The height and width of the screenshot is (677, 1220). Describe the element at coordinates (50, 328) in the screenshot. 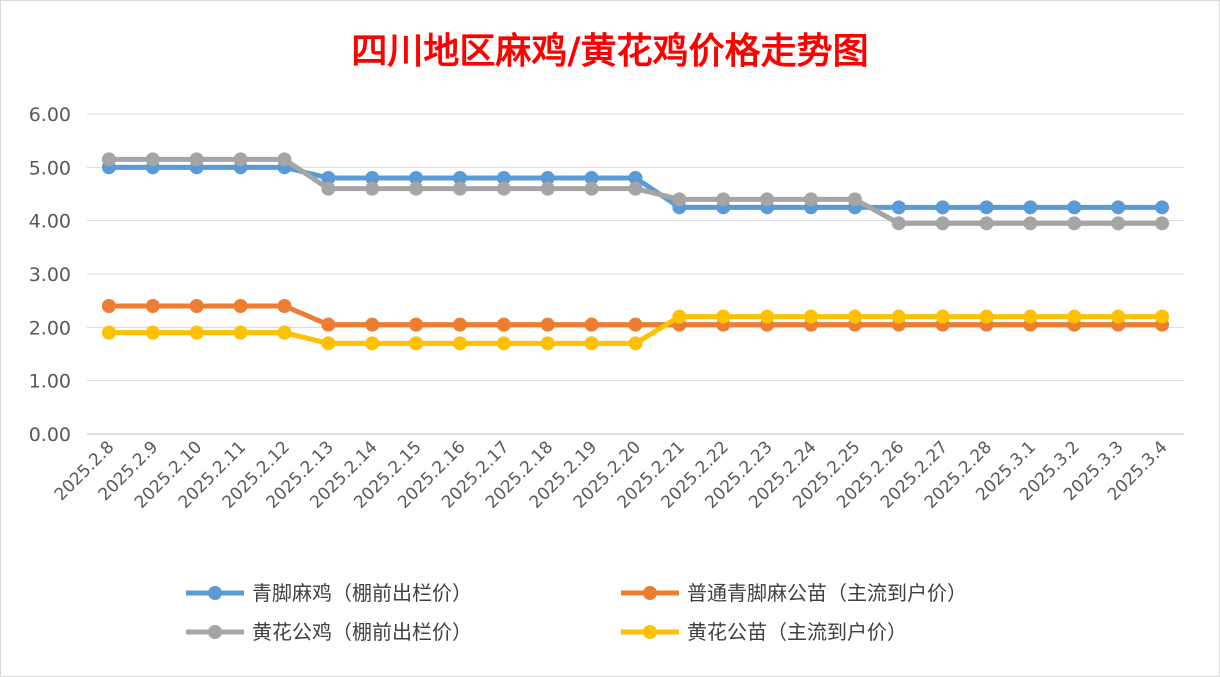

I see `y-tick-label: 2.00` at that location.